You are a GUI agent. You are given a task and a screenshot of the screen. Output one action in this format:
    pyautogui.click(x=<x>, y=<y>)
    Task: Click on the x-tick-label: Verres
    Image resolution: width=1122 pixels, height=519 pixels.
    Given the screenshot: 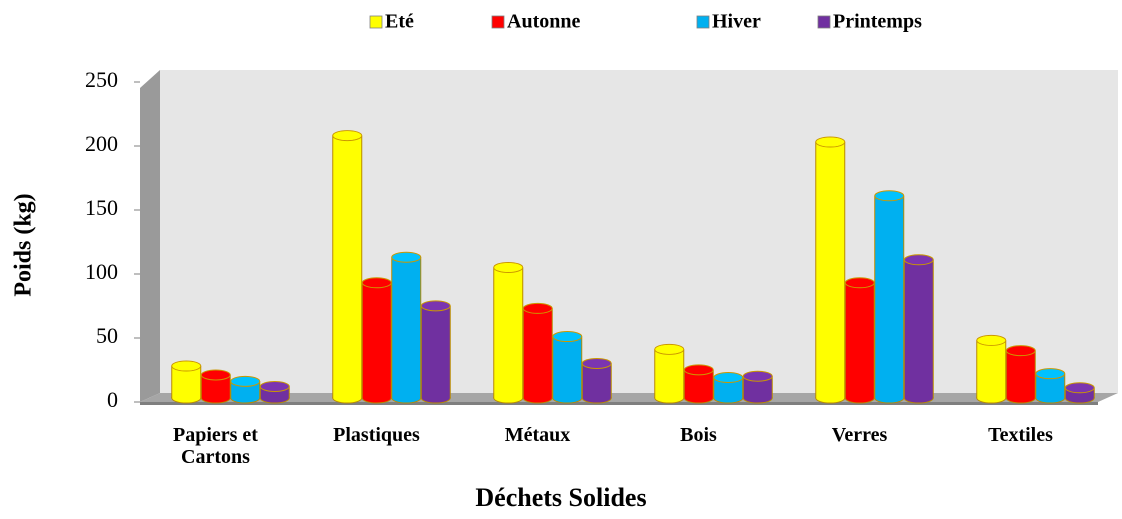 What is the action you would take?
    pyautogui.click(x=859, y=435)
    